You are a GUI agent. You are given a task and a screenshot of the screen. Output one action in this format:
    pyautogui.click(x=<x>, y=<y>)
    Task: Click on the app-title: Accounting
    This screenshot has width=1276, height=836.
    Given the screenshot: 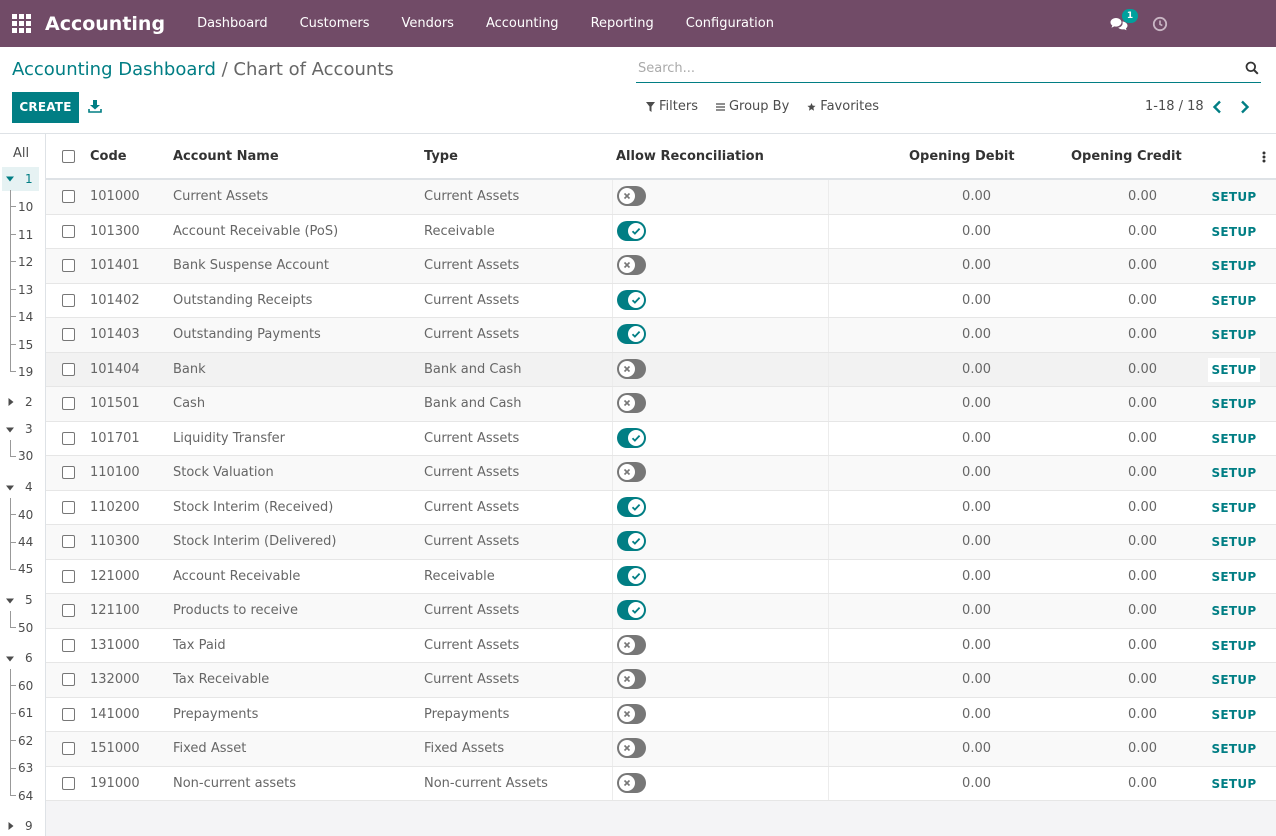 What is the action you would take?
    pyautogui.click(x=105, y=23)
    